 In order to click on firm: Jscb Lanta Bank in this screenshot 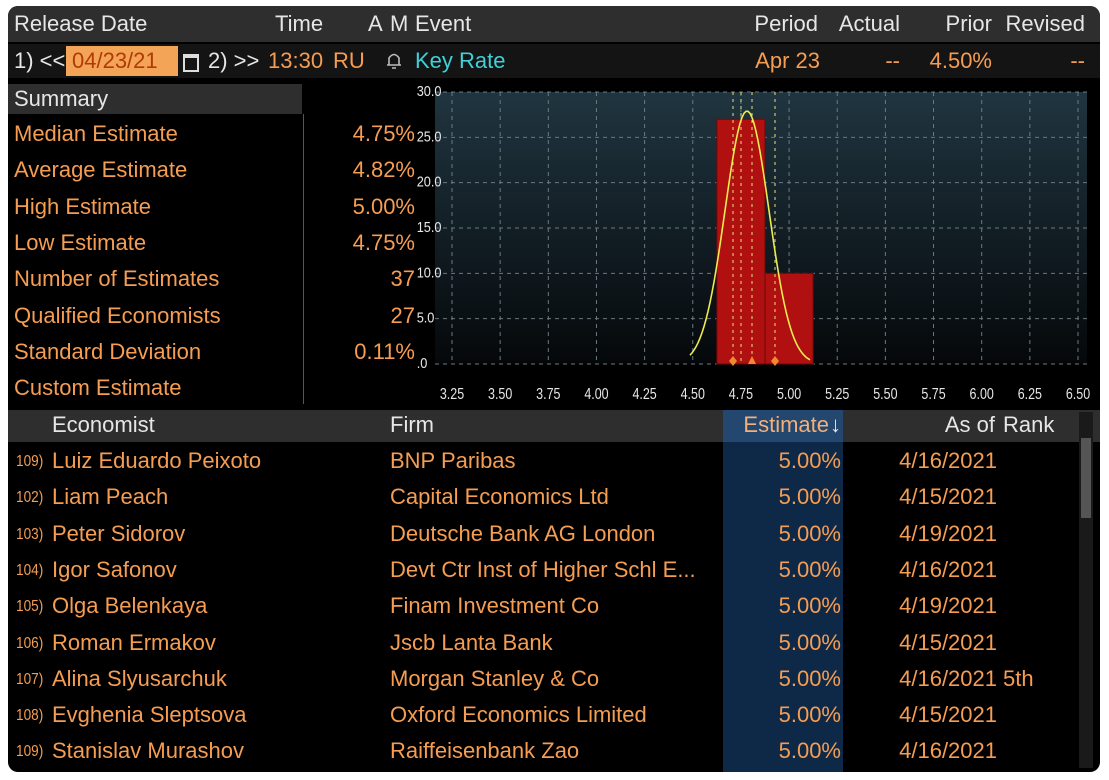, I will do `click(471, 642)`.